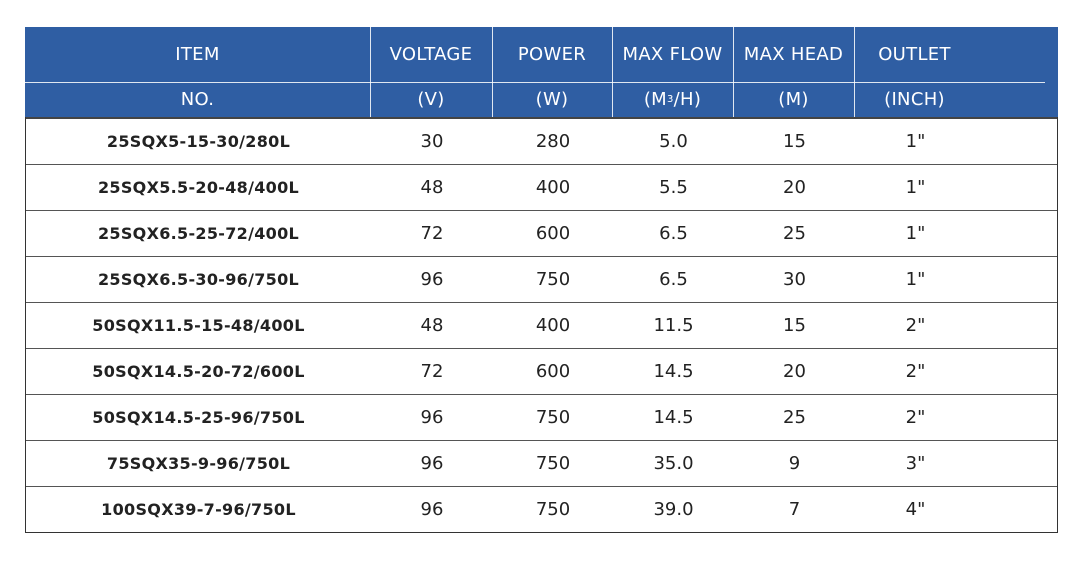 This screenshot has height=566, width=1081. I want to click on table-row: 25SQX5.5-20-48/400L 48 400 5.5 20 1", so click(541, 187).